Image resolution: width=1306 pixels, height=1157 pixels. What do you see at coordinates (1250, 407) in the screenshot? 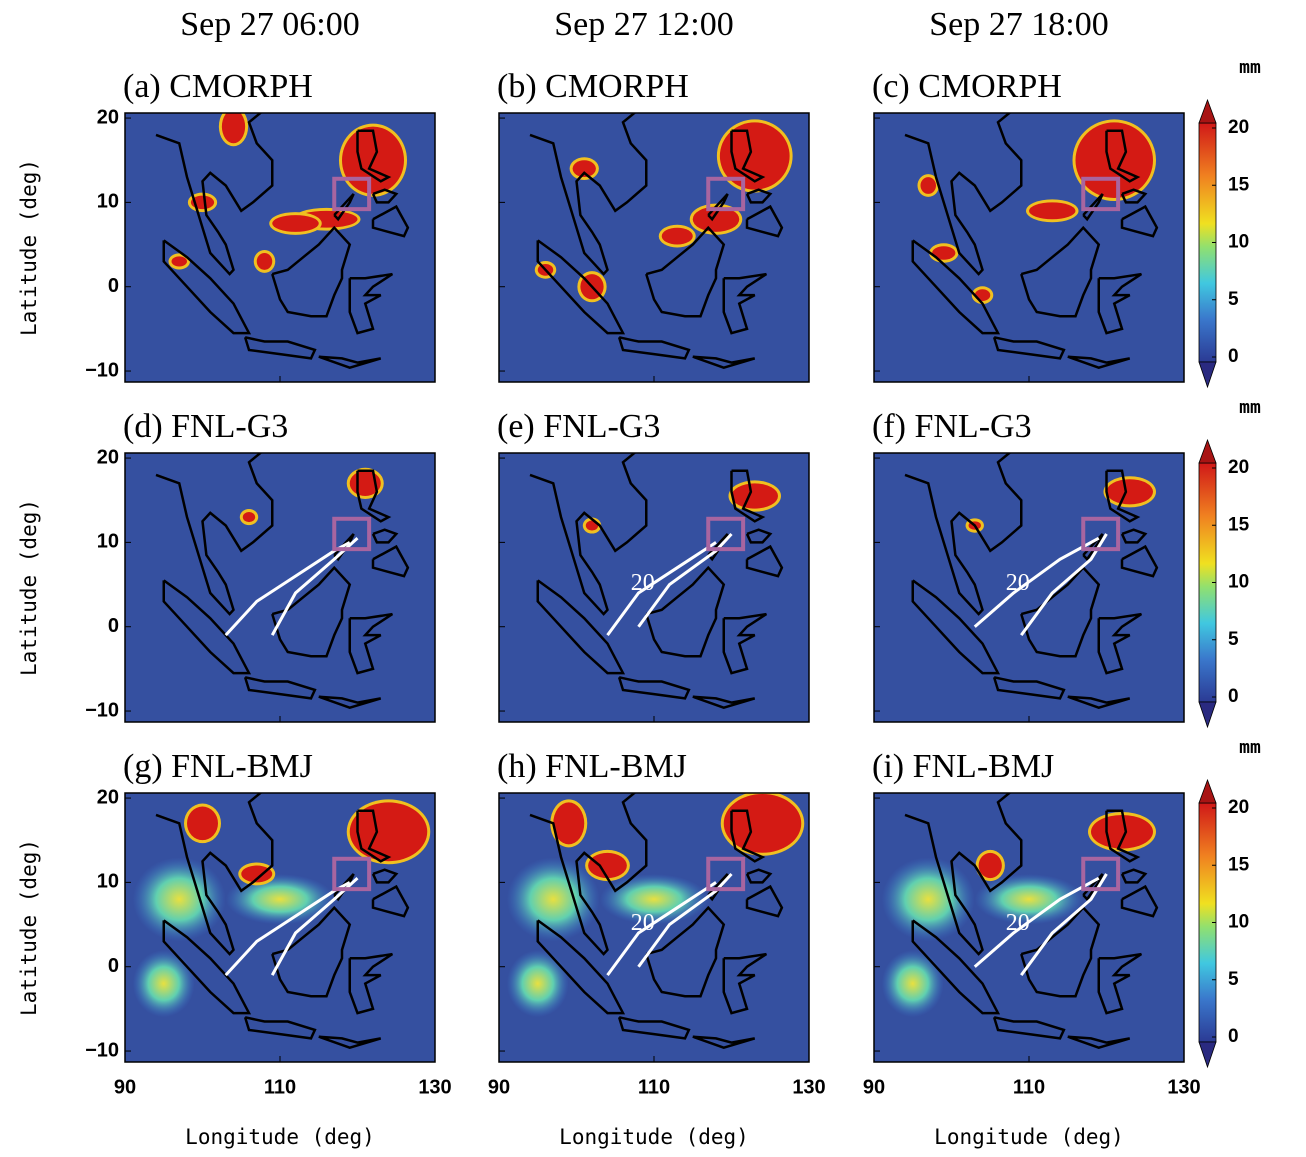
I see `colorbar-unit: mm` at bounding box center [1250, 407].